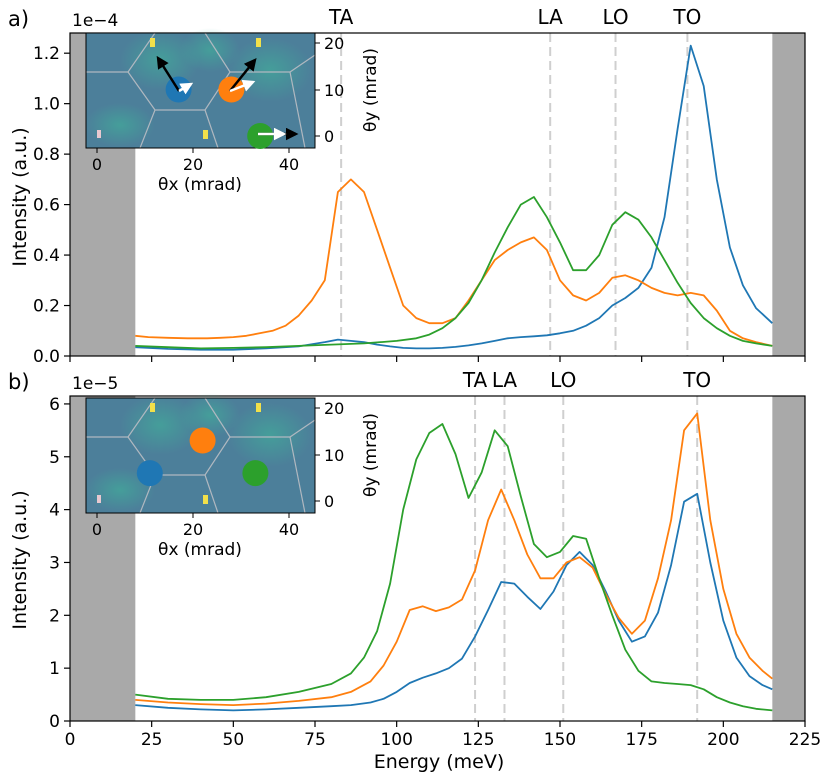  What do you see at coordinates (54, 616) in the screenshot?
I see `panel-b-ytick-label: 2` at bounding box center [54, 616].